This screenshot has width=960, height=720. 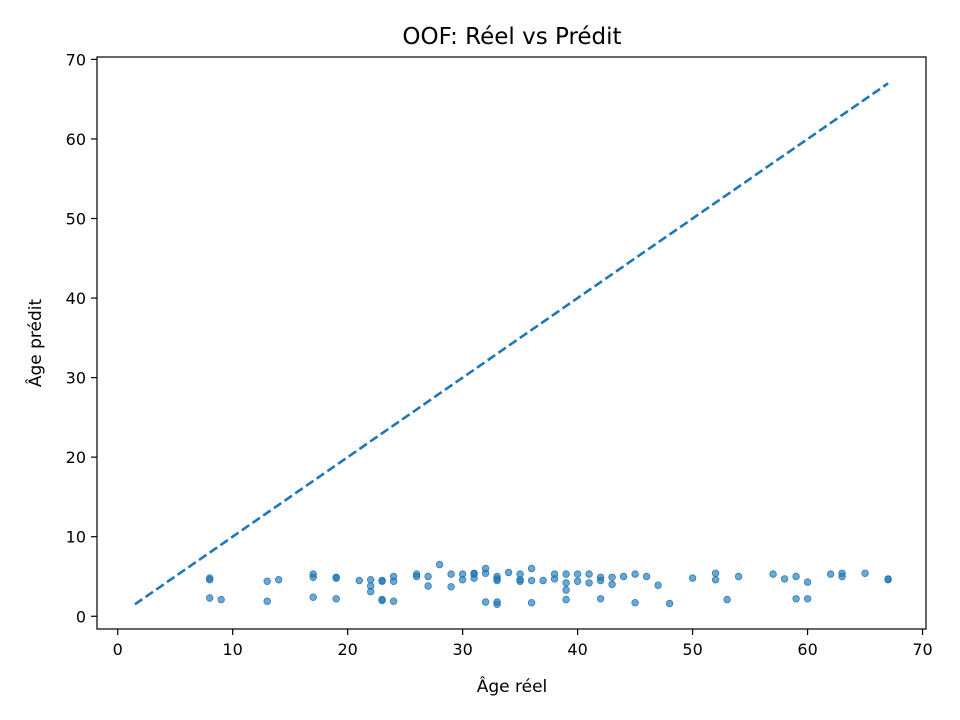 What do you see at coordinates (922, 649) in the screenshot?
I see `x-tick-label: 70` at bounding box center [922, 649].